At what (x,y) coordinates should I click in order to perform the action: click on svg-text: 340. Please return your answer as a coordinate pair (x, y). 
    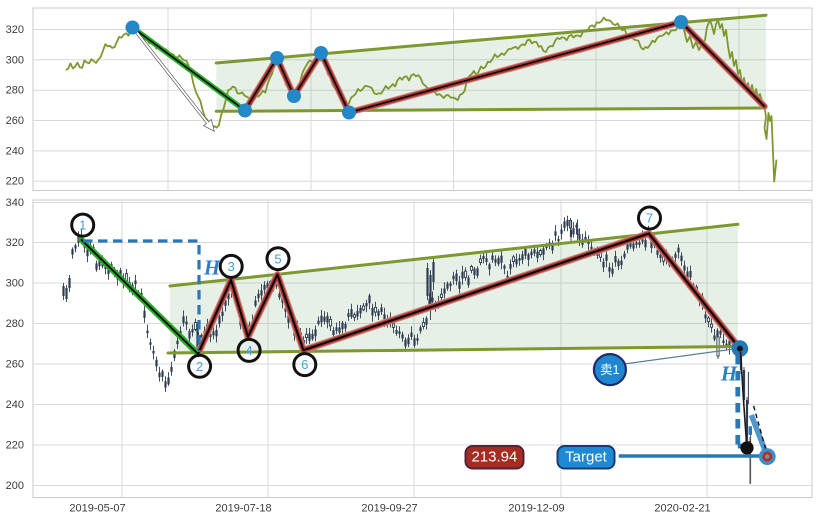
    Looking at the image, I should click on (15, 203).